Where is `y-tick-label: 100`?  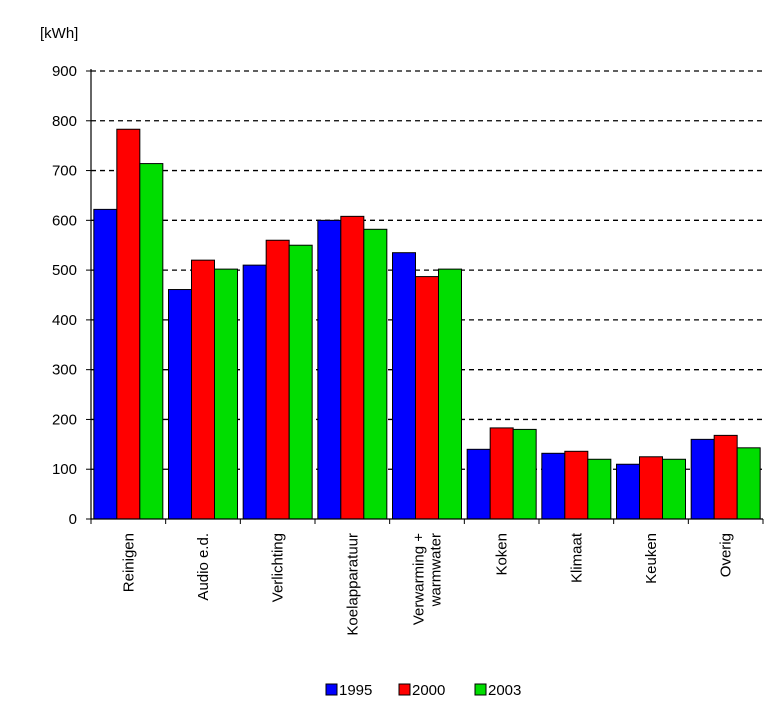
y-tick-label: 100 is located at coordinates (64, 469).